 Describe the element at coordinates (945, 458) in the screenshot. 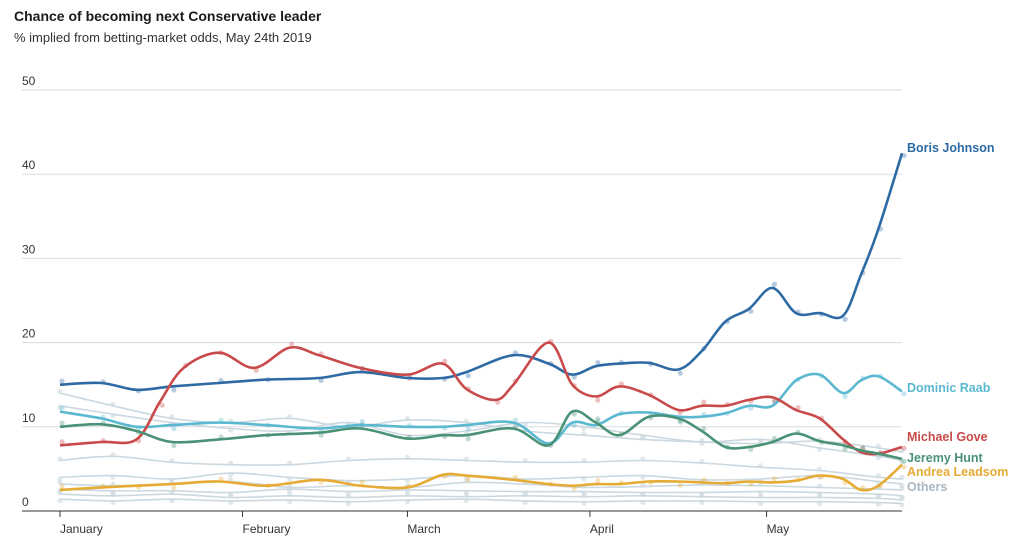

I see `label-jeremy-hunt: Jeremy Hunt` at that location.